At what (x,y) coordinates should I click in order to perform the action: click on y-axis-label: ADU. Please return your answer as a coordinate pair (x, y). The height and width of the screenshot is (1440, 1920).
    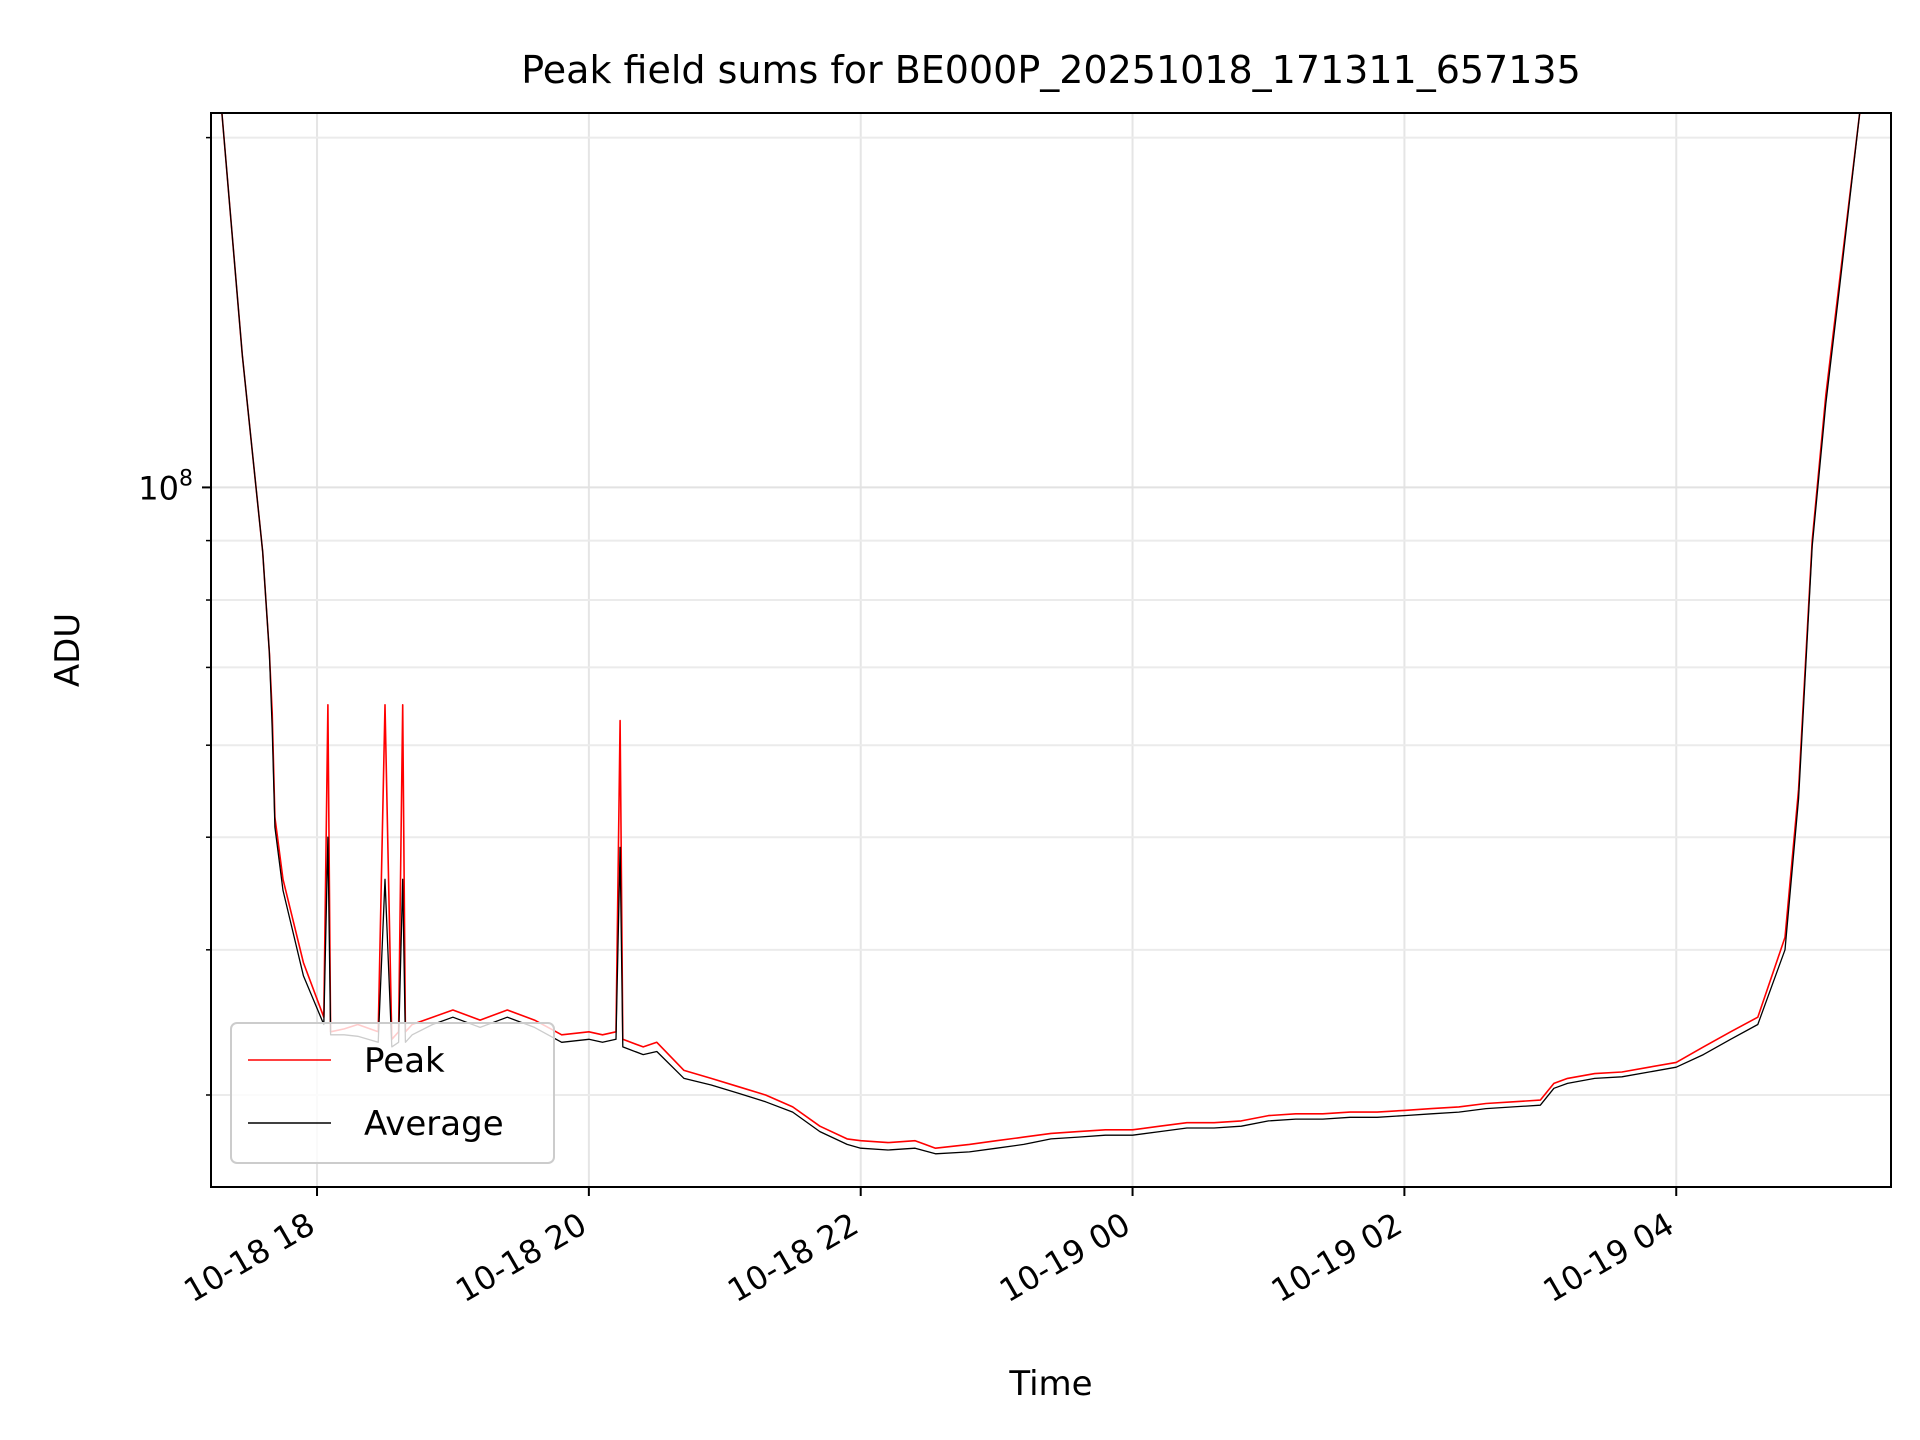
    Looking at the image, I should click on (68, 650).